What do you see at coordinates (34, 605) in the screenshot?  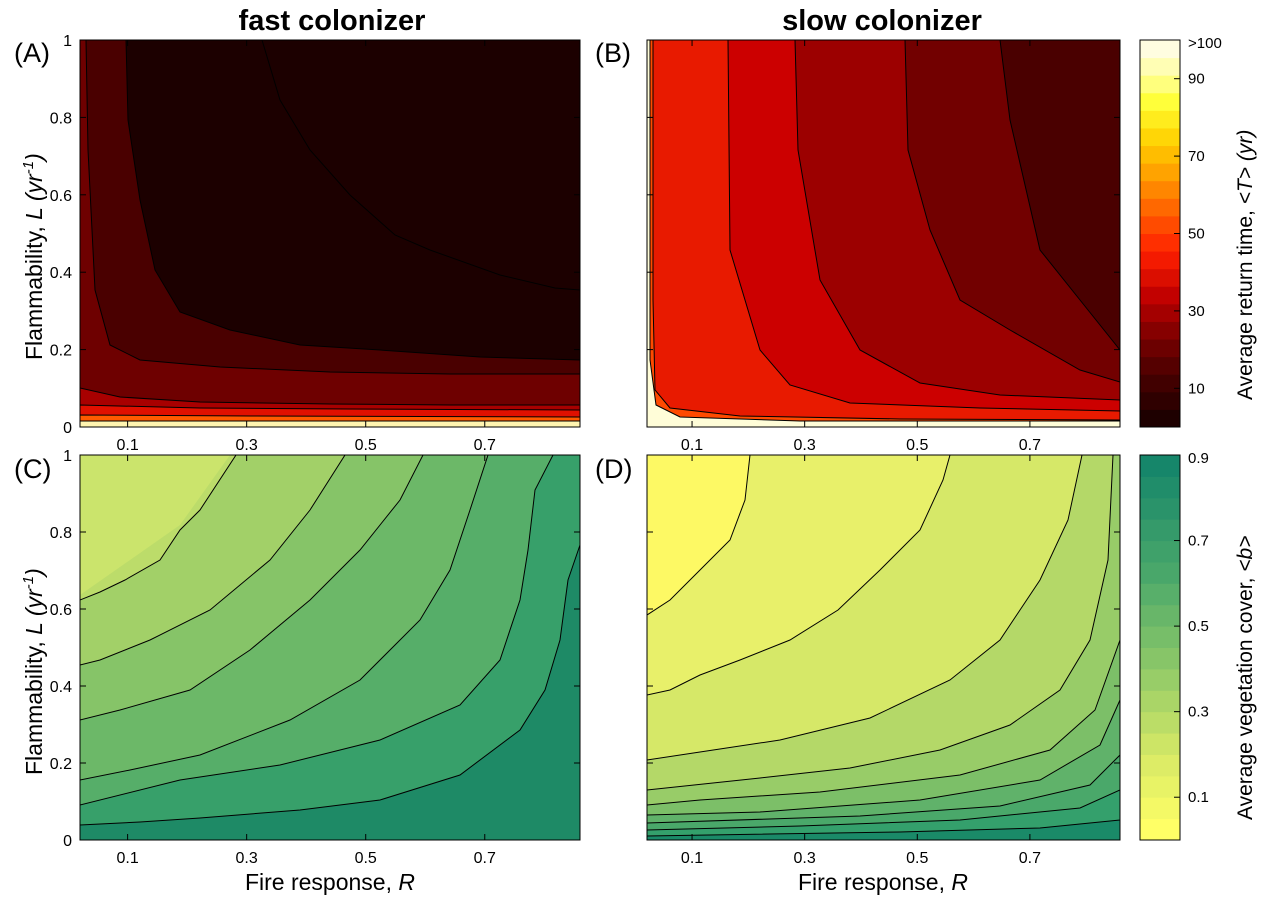 I see `ylabel-bottom-unit-open: (yr` at bounding box center [34, 605].